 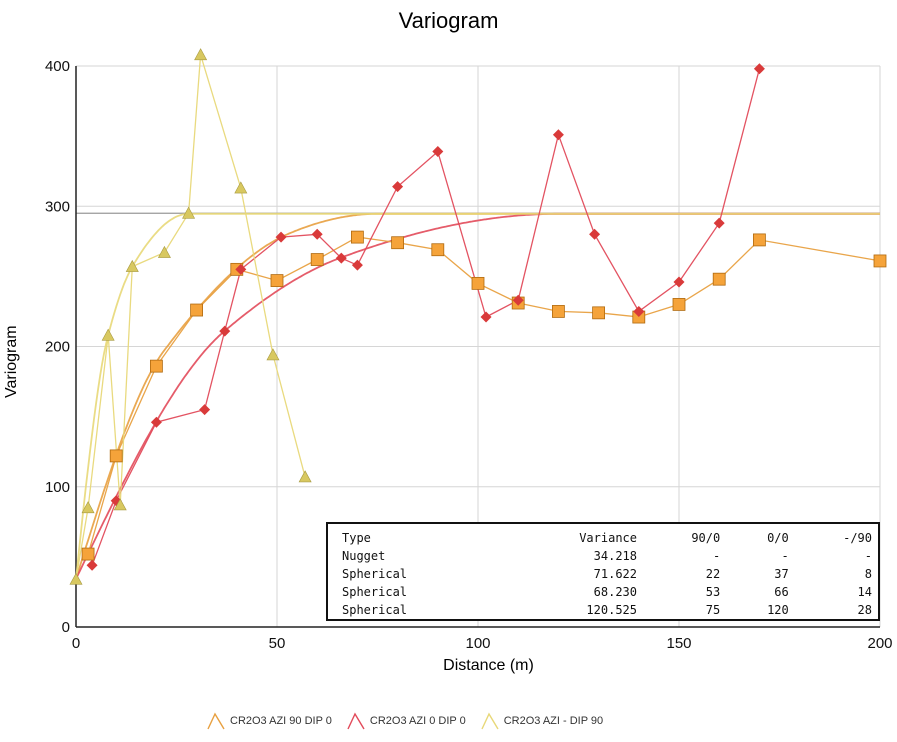 I want to click on y-tick-label: 100, so click(x=57, y=487).